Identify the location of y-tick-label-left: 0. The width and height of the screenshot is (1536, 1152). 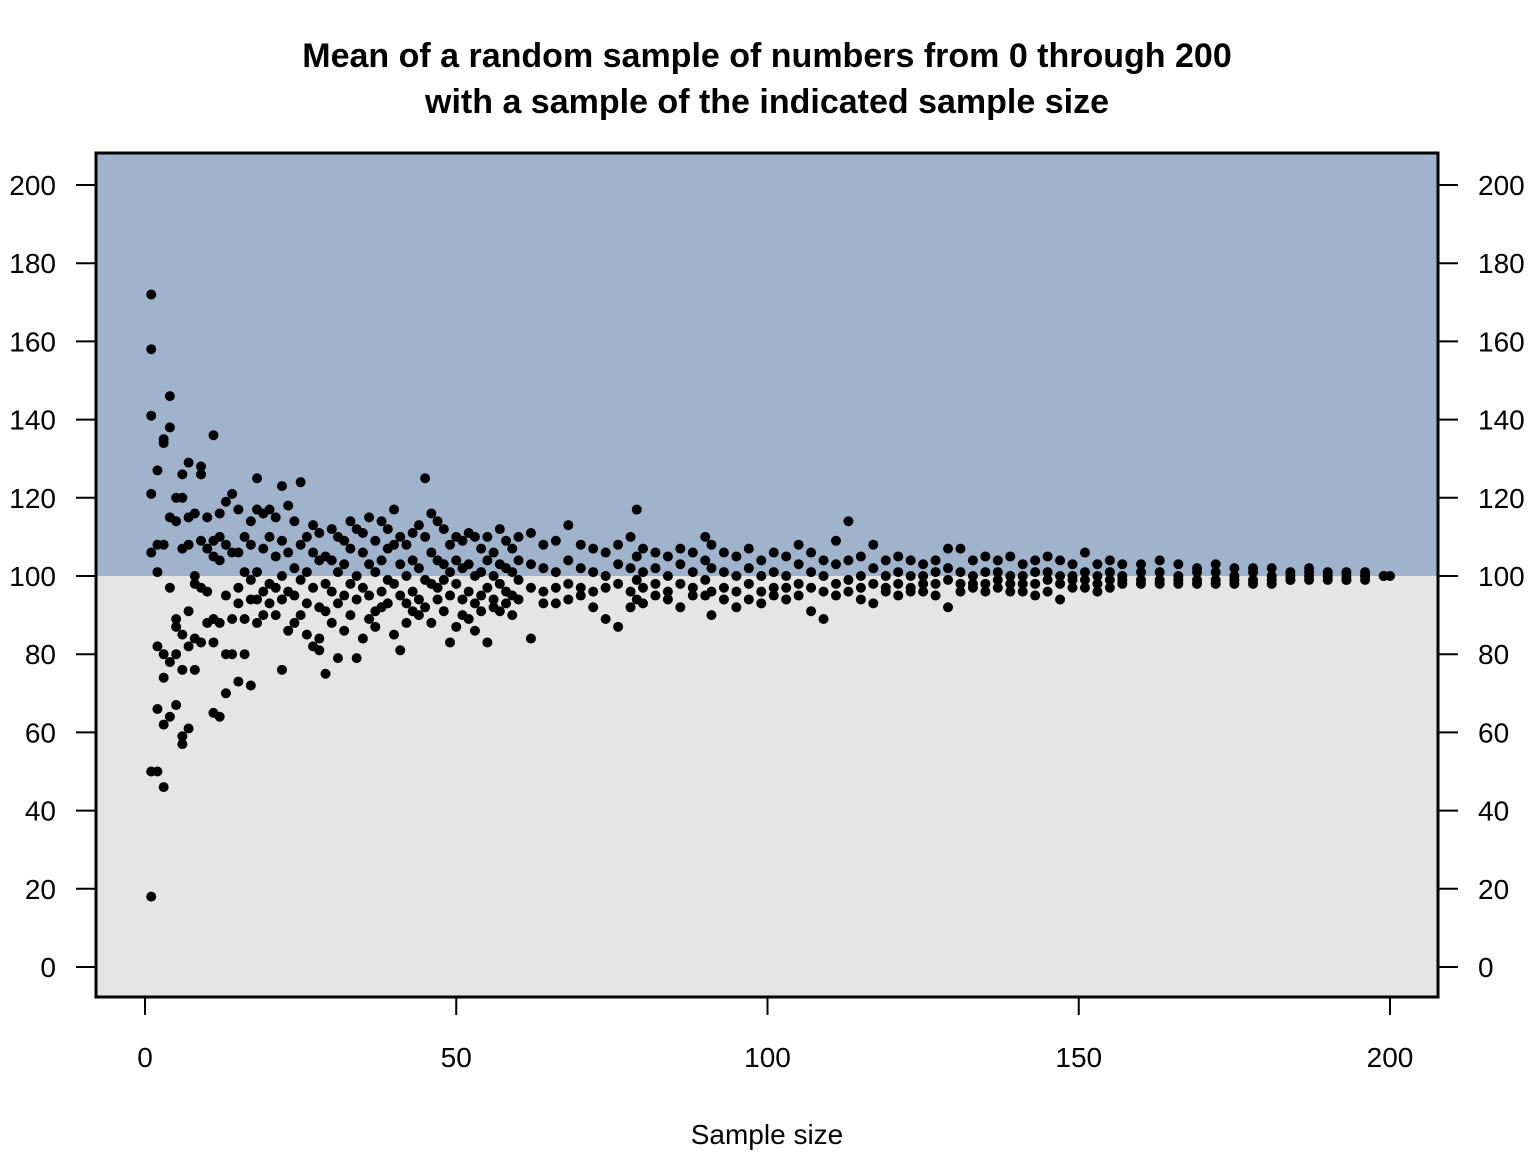
(48, 967).